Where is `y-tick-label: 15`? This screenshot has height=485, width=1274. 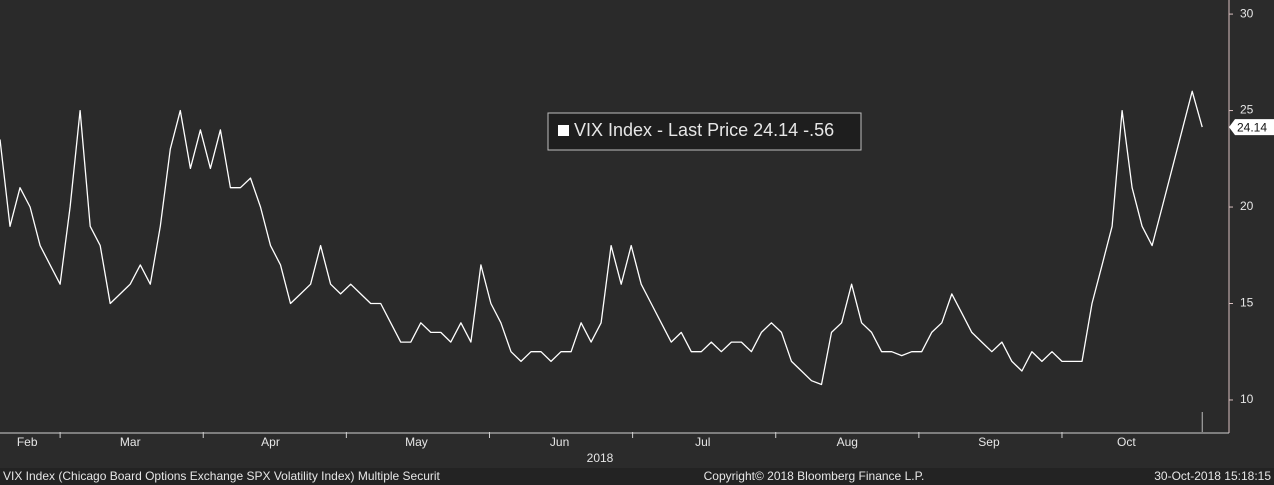 y-tick-label: 15 is located at coordinates (1247, 303).